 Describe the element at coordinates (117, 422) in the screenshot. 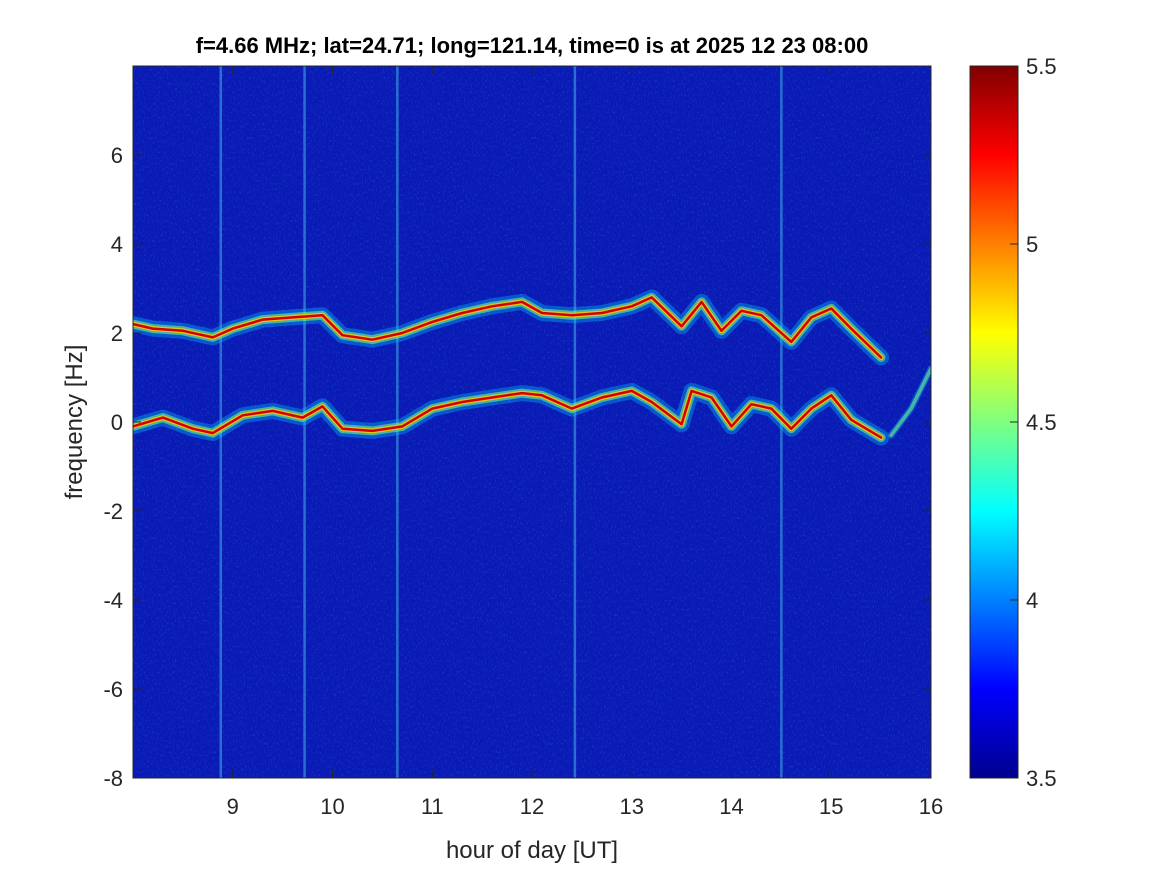

I see `y-tick-label: 0` at that location.